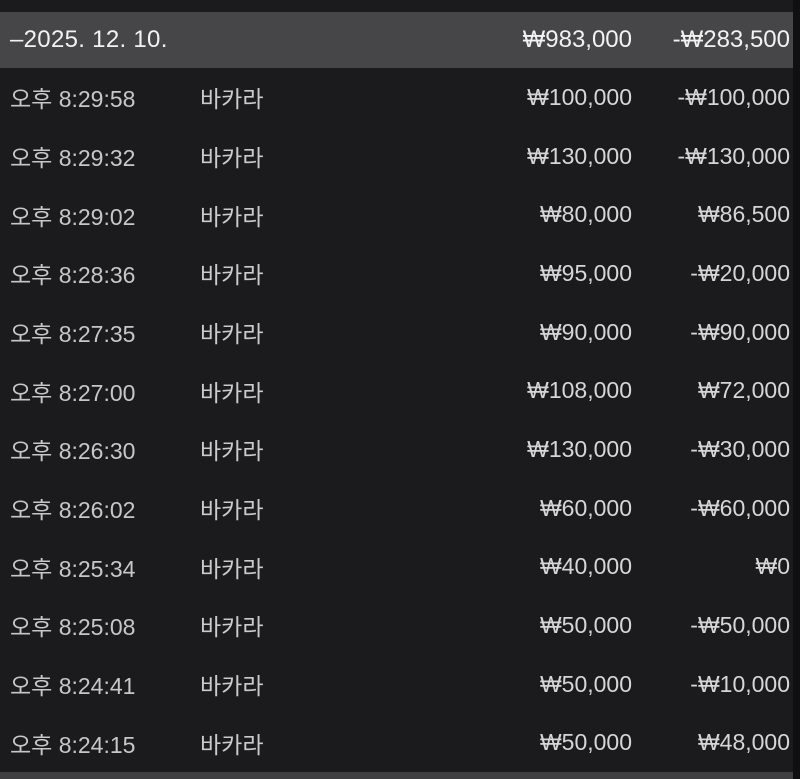 The height and width of the screenshot is (779, 800). What do you see at coordinates (73, 334) in the screenshot?
I see `transaction-time: 오후 8:27:35` at bounding box center [73, 334].